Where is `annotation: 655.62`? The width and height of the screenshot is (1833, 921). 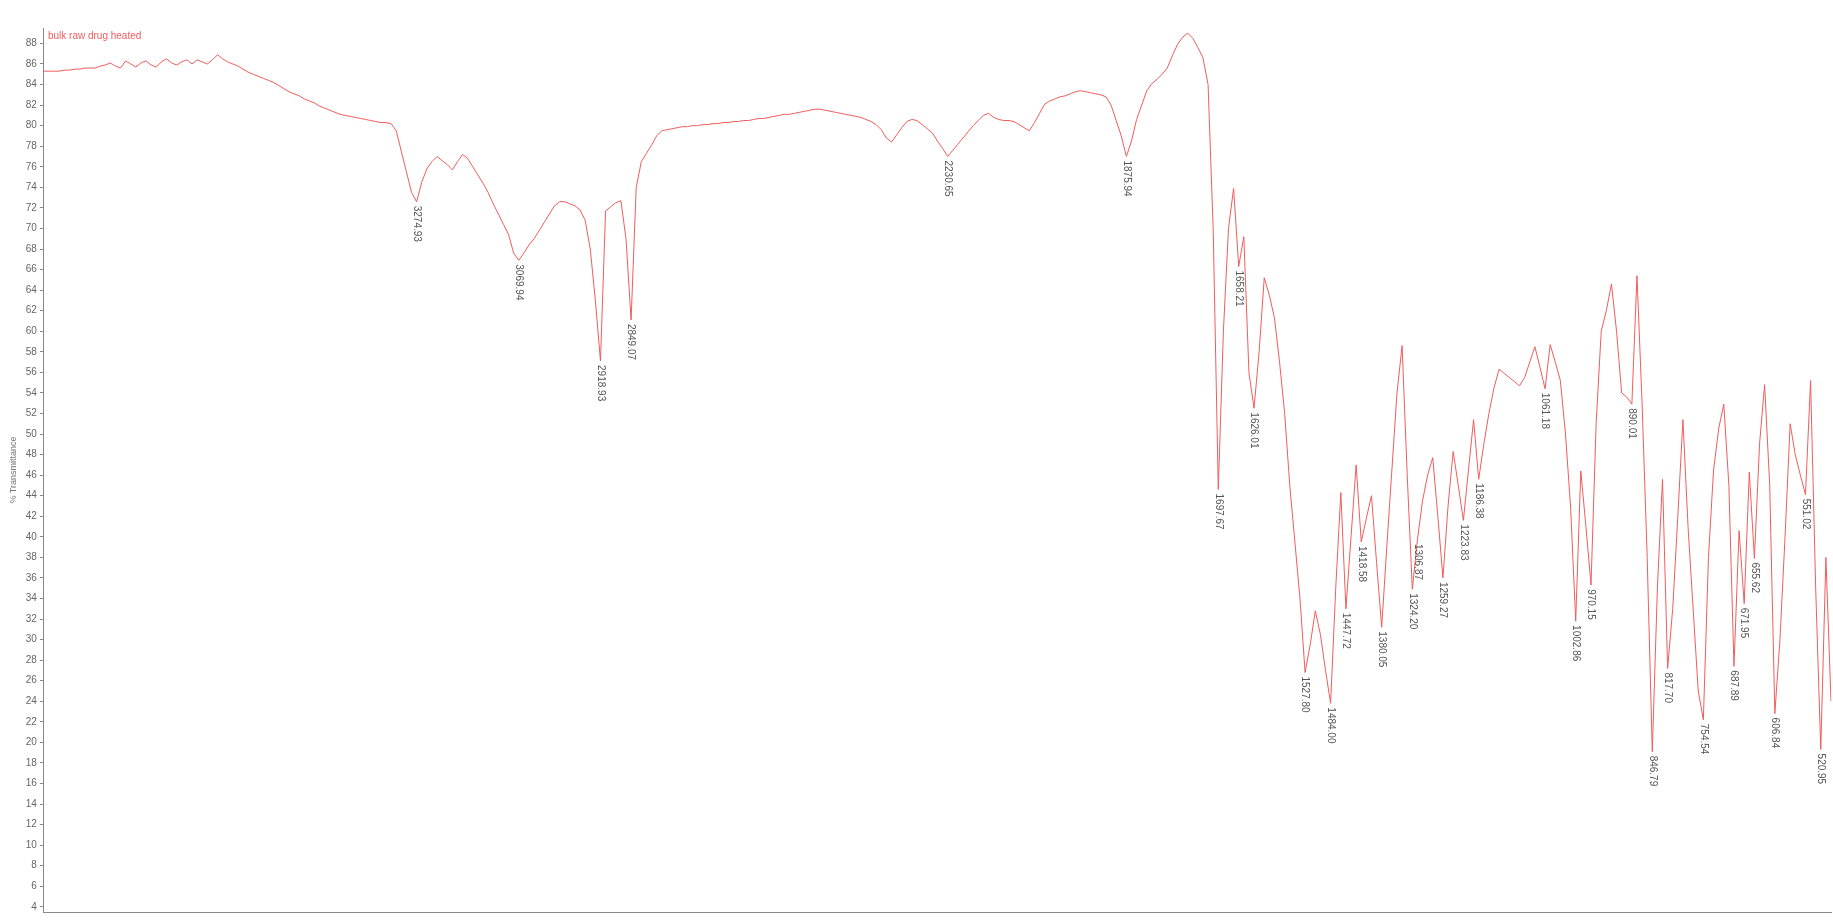 annotation: 655.62 is located at coordinates (1755, 578).